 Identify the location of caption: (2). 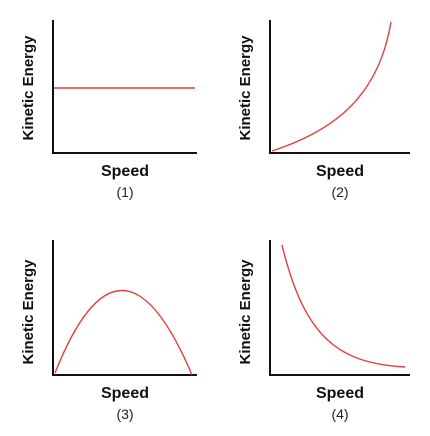
(339, 192).